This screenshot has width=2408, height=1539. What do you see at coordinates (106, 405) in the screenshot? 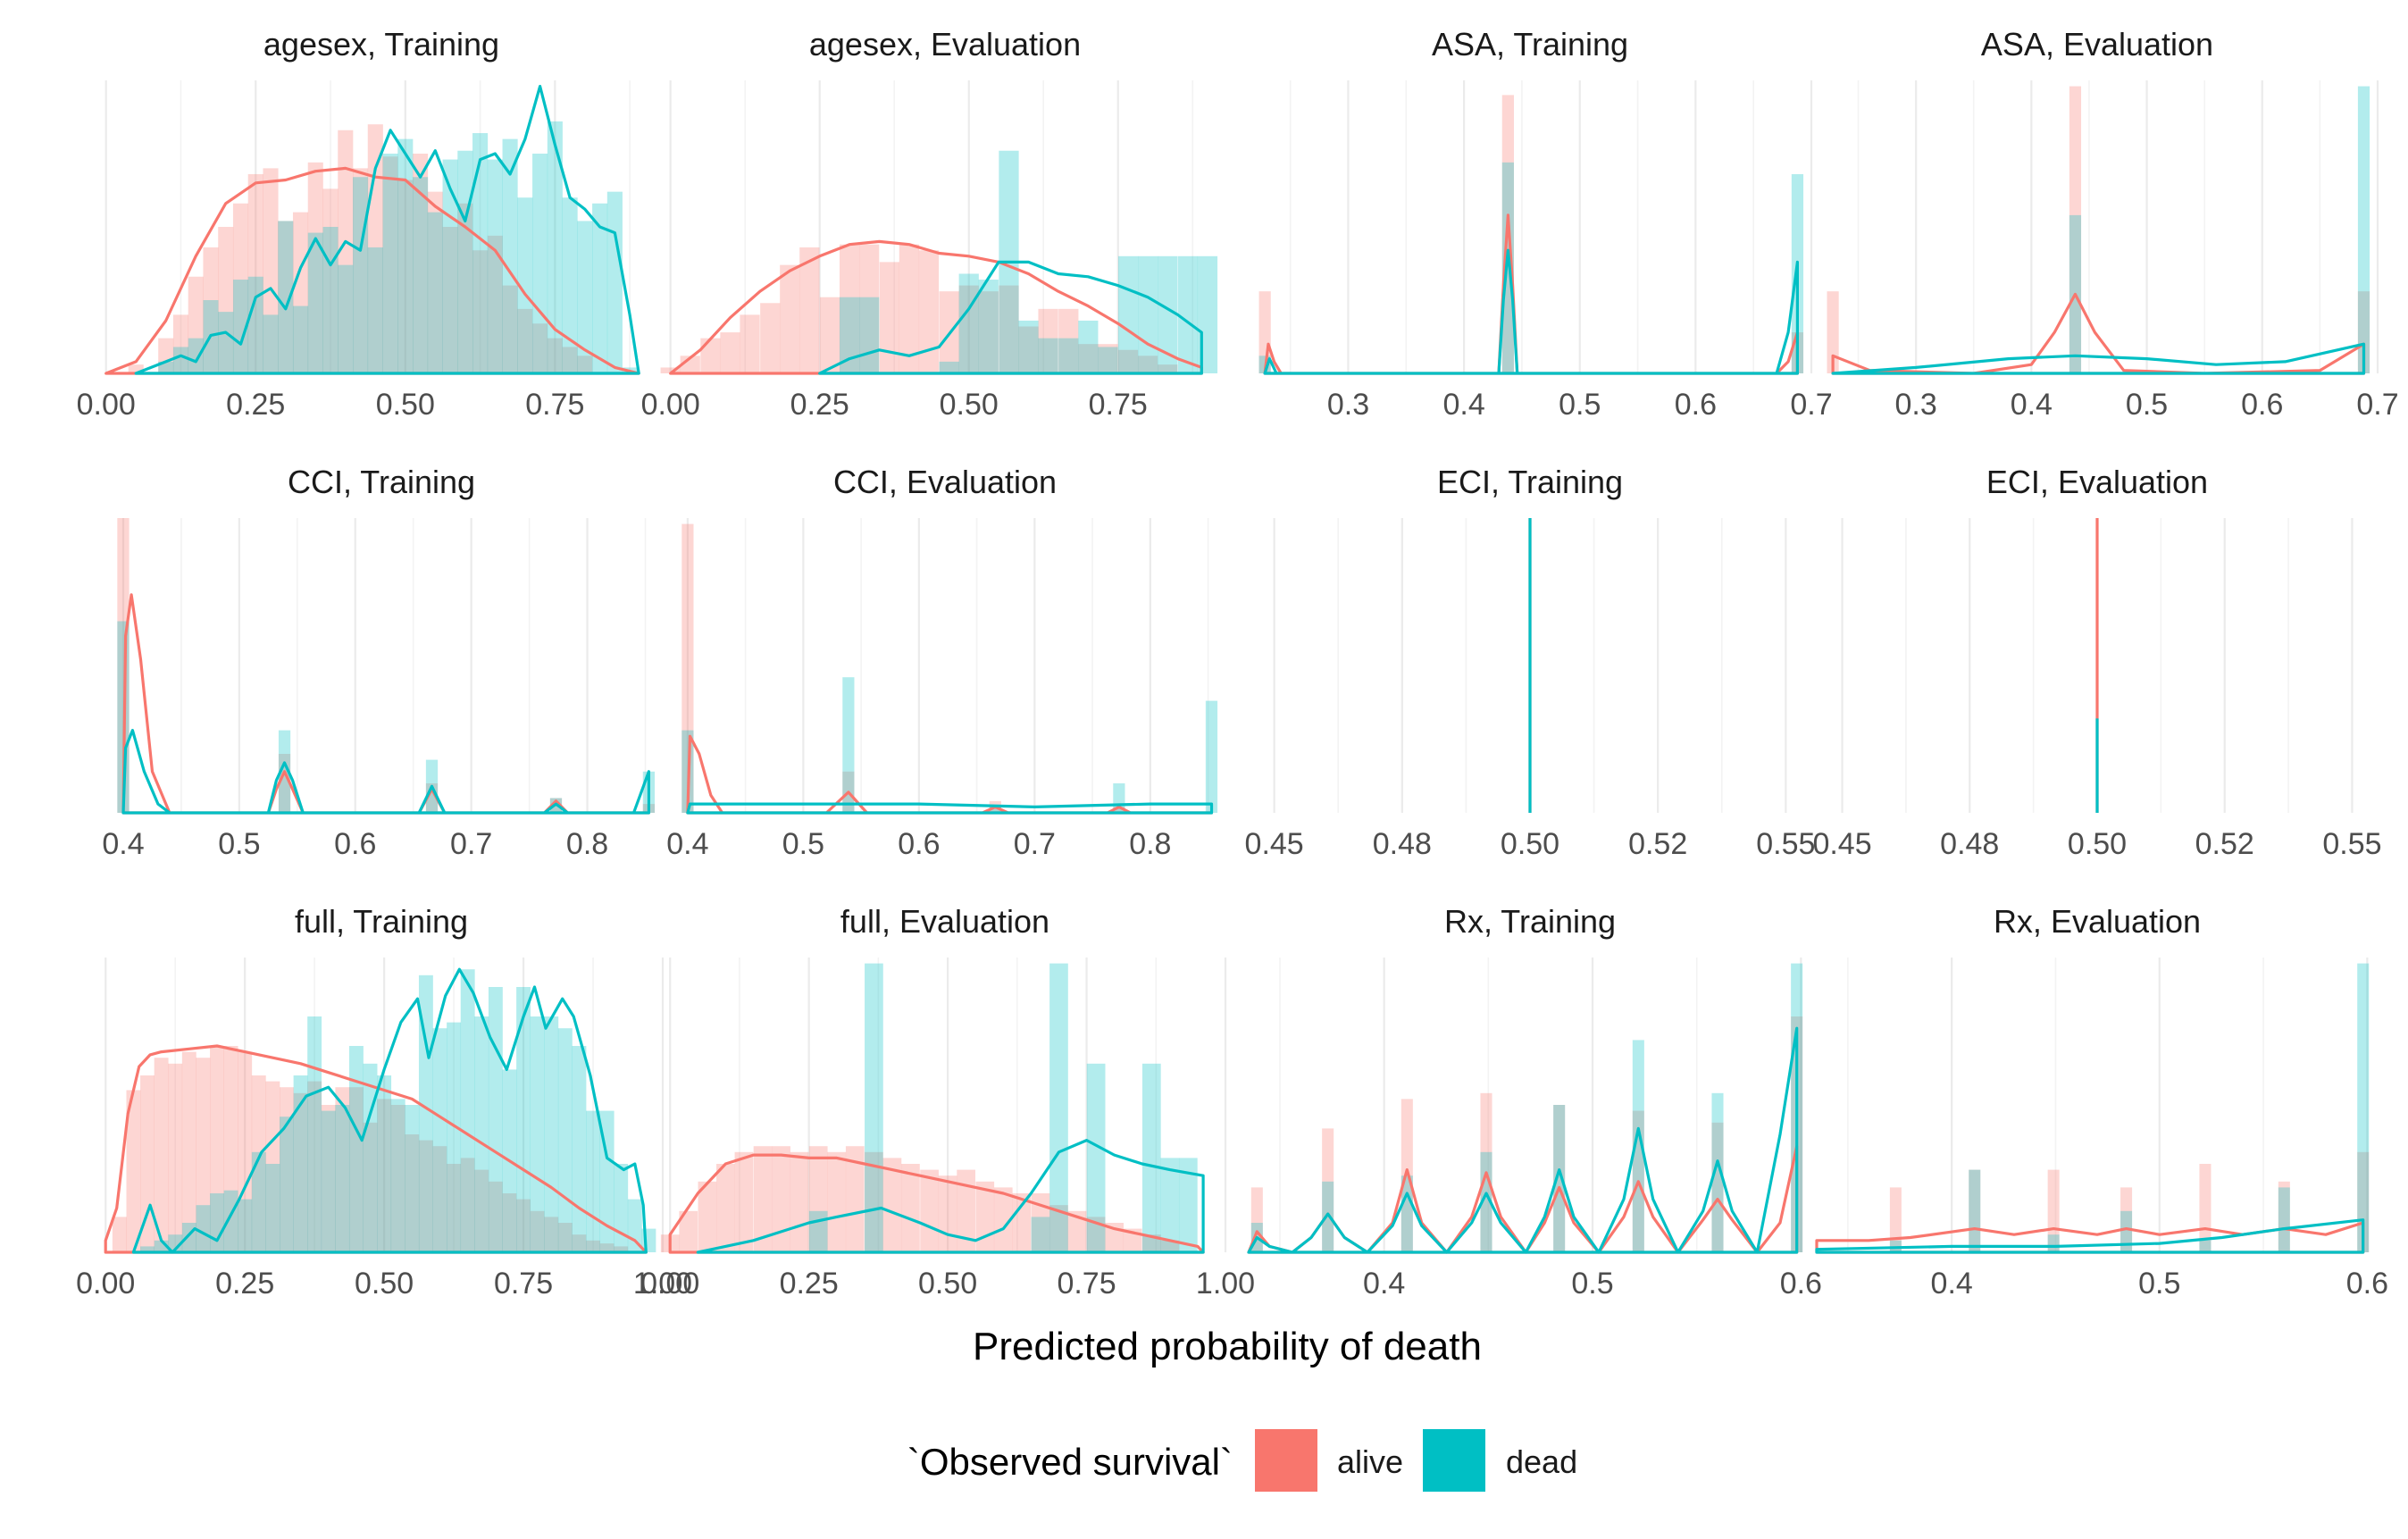
I see `x-tick-label: 0.00` at bounding box center [106, 405].